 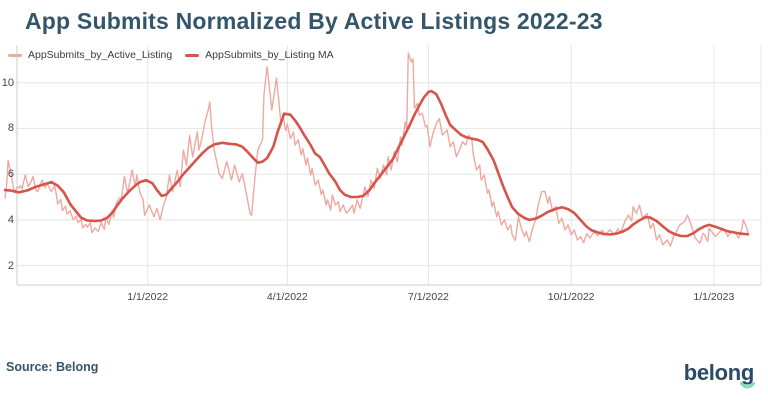 I want to click on y-tick-label: 4, so click(x=10, y=219).